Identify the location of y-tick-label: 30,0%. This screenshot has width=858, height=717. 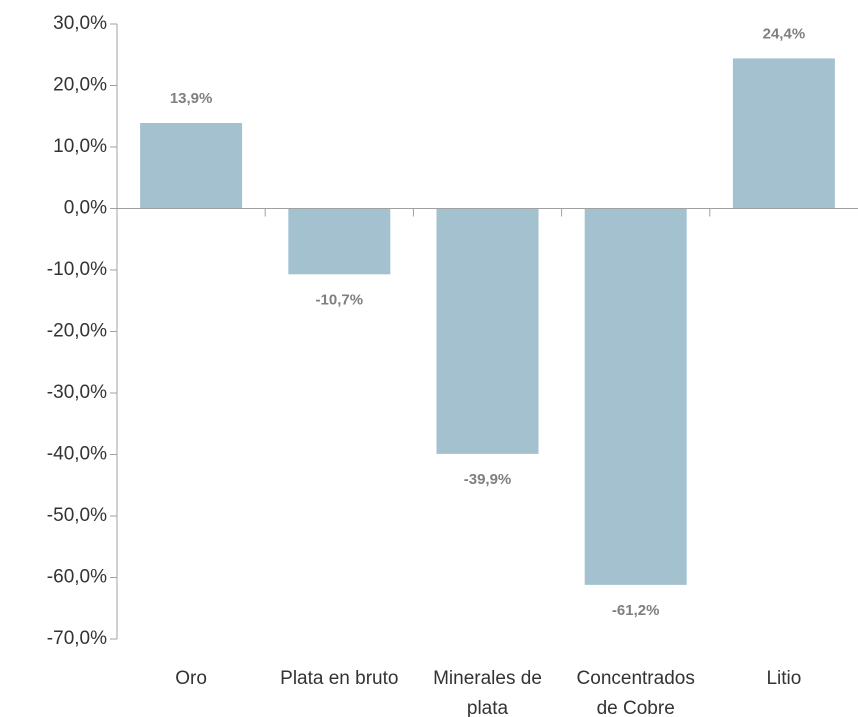
(80, 23).